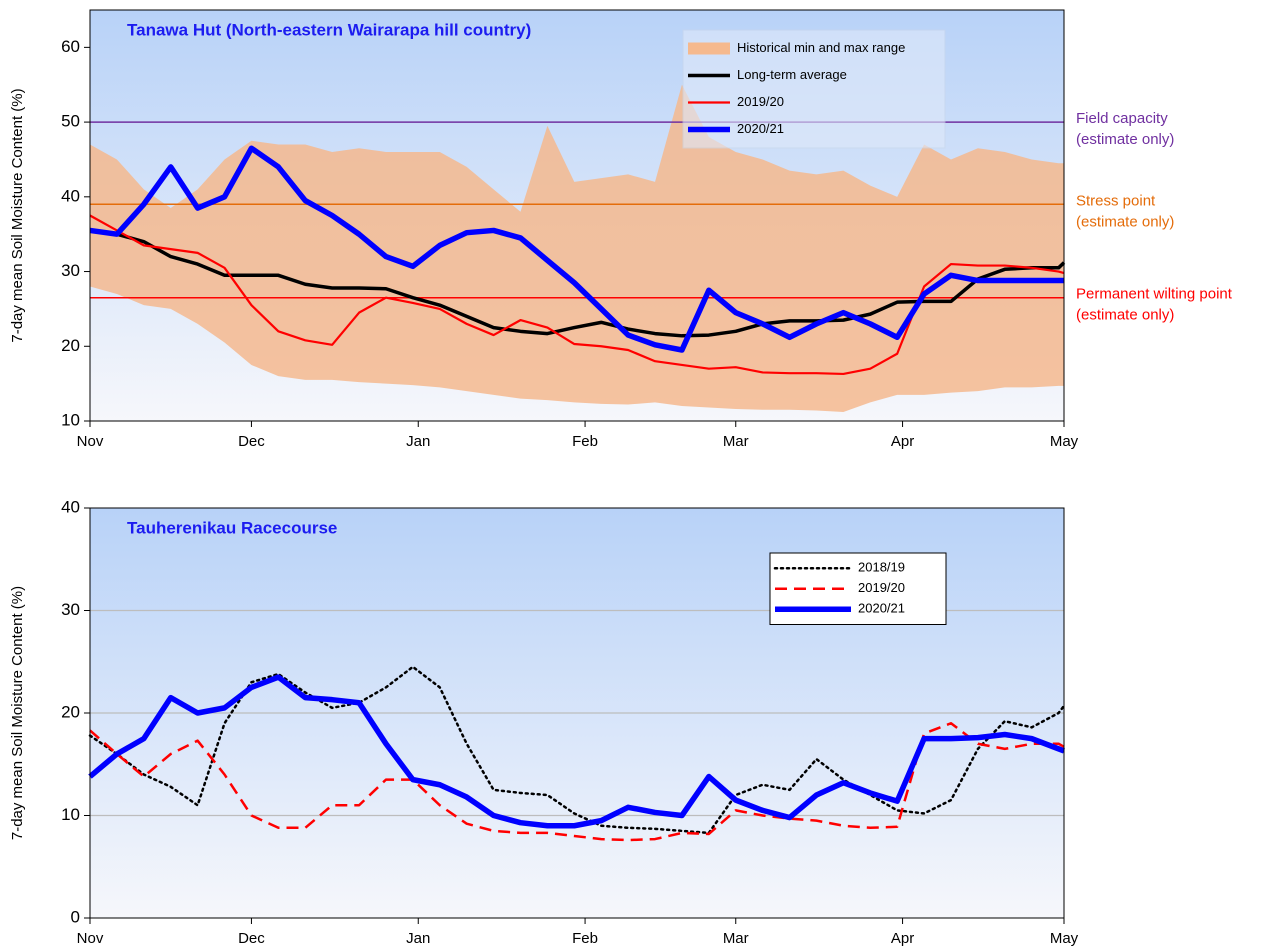  What do you see at coordinates (1122, 118) in the screenshot?
I see `reference-label: Field capacity` at bounding box center [1122, 118].